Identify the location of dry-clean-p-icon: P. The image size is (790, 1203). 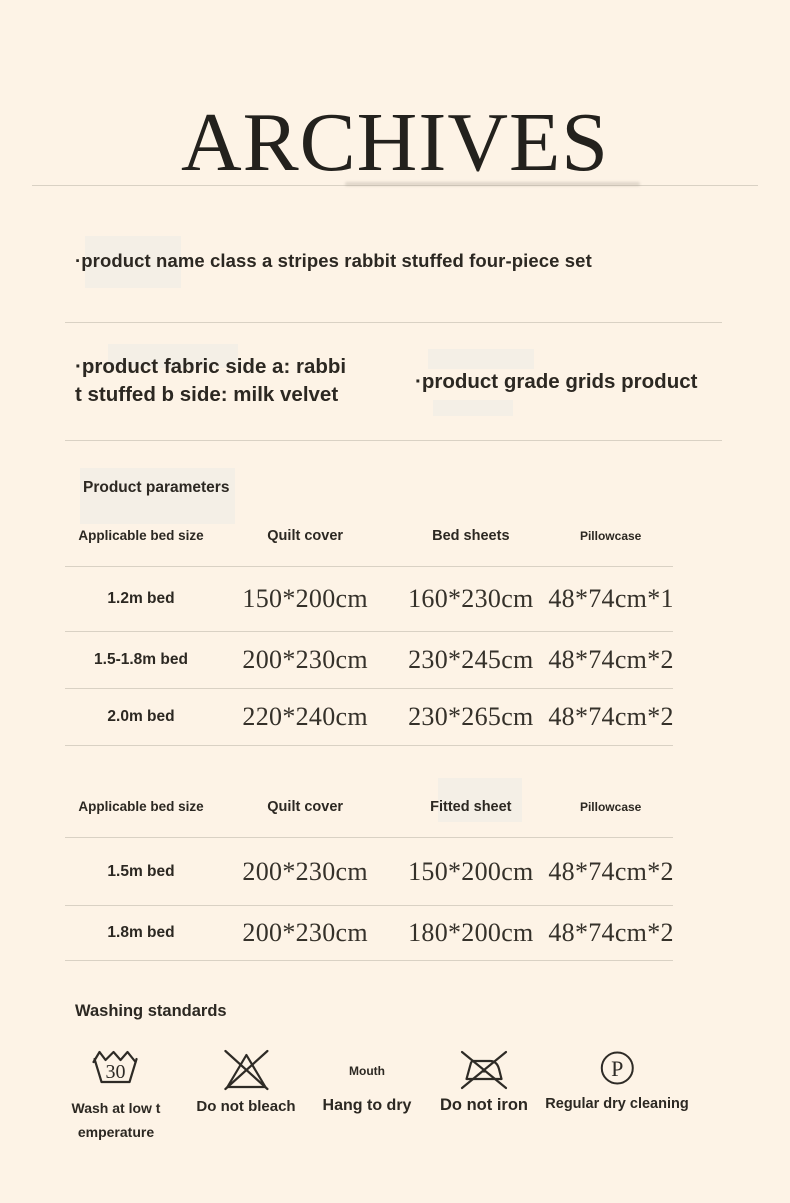
(617, 1068).